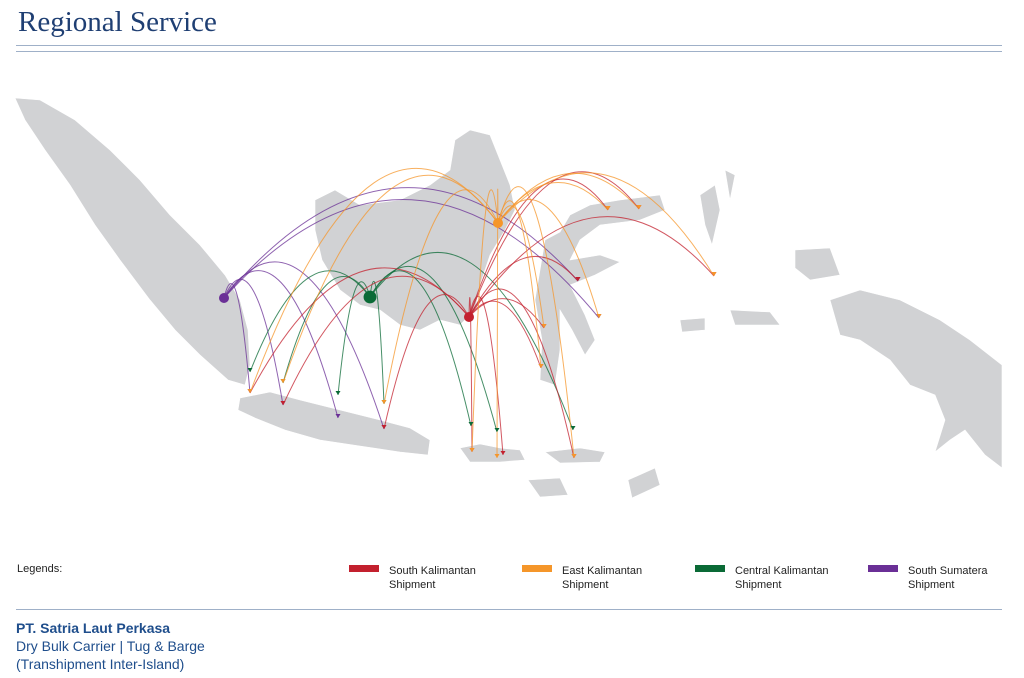  What do you see at coordinates (509, 45) in the screenshot?
I see `title-divider-top` at bounding box center [509, 45].